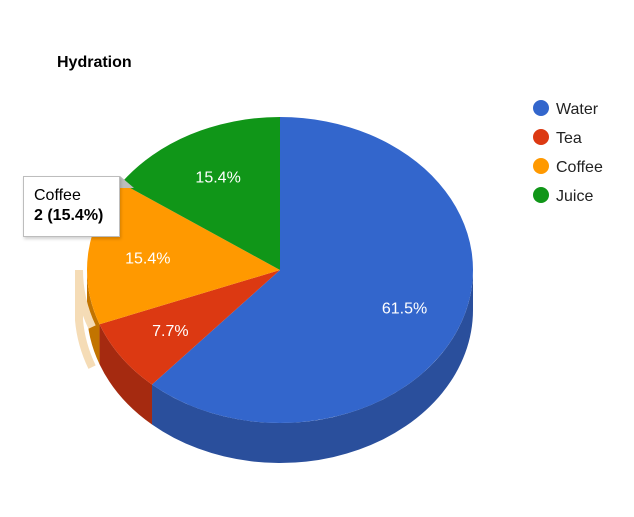 This screenshot has width=634, height=517. What do you see at coordinates (200, 193) in the screenshot?
I see `slice-juice` at bounding box center [200, 193].